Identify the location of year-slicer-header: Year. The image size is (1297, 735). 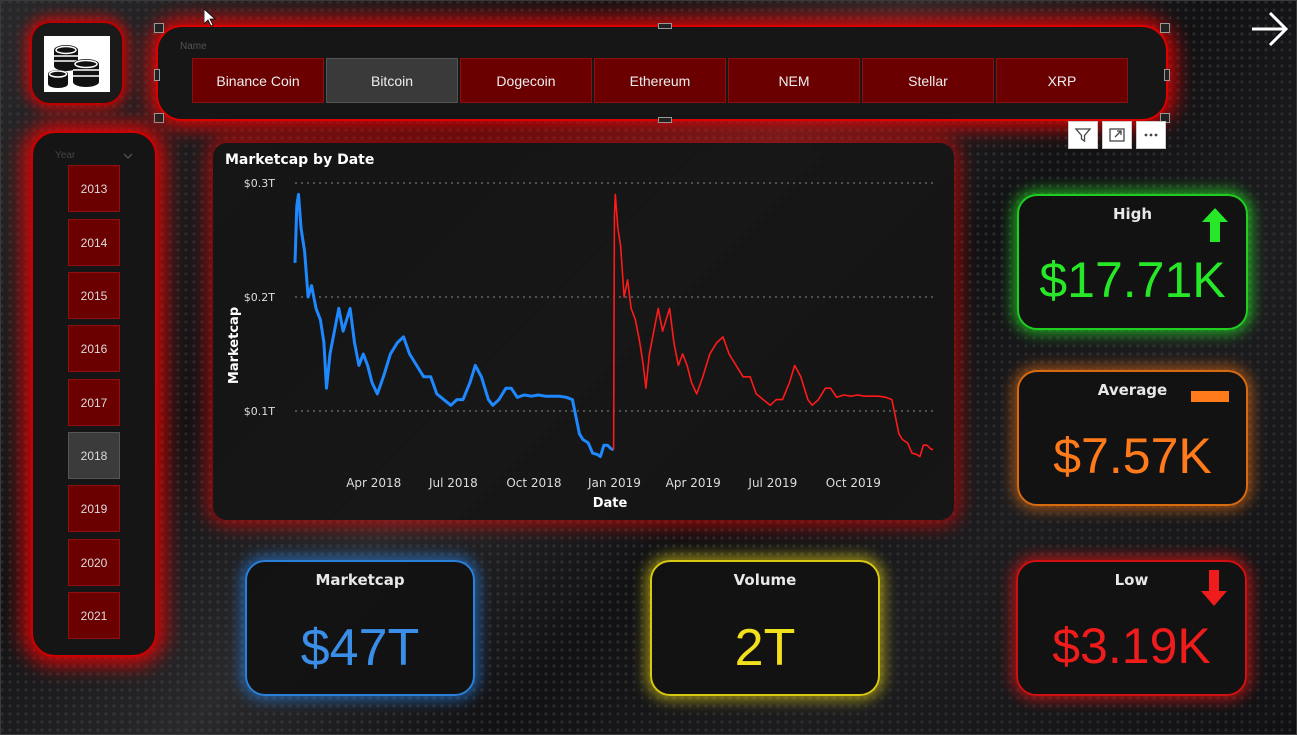
(65, 155).